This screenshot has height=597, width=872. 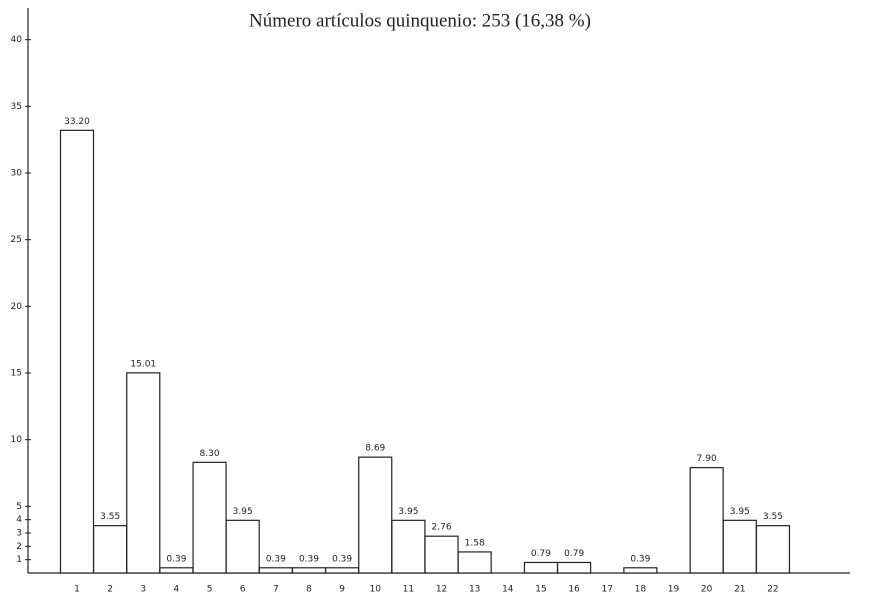 I want to click on y-tick-label: 3, so click(x=19, y=534).